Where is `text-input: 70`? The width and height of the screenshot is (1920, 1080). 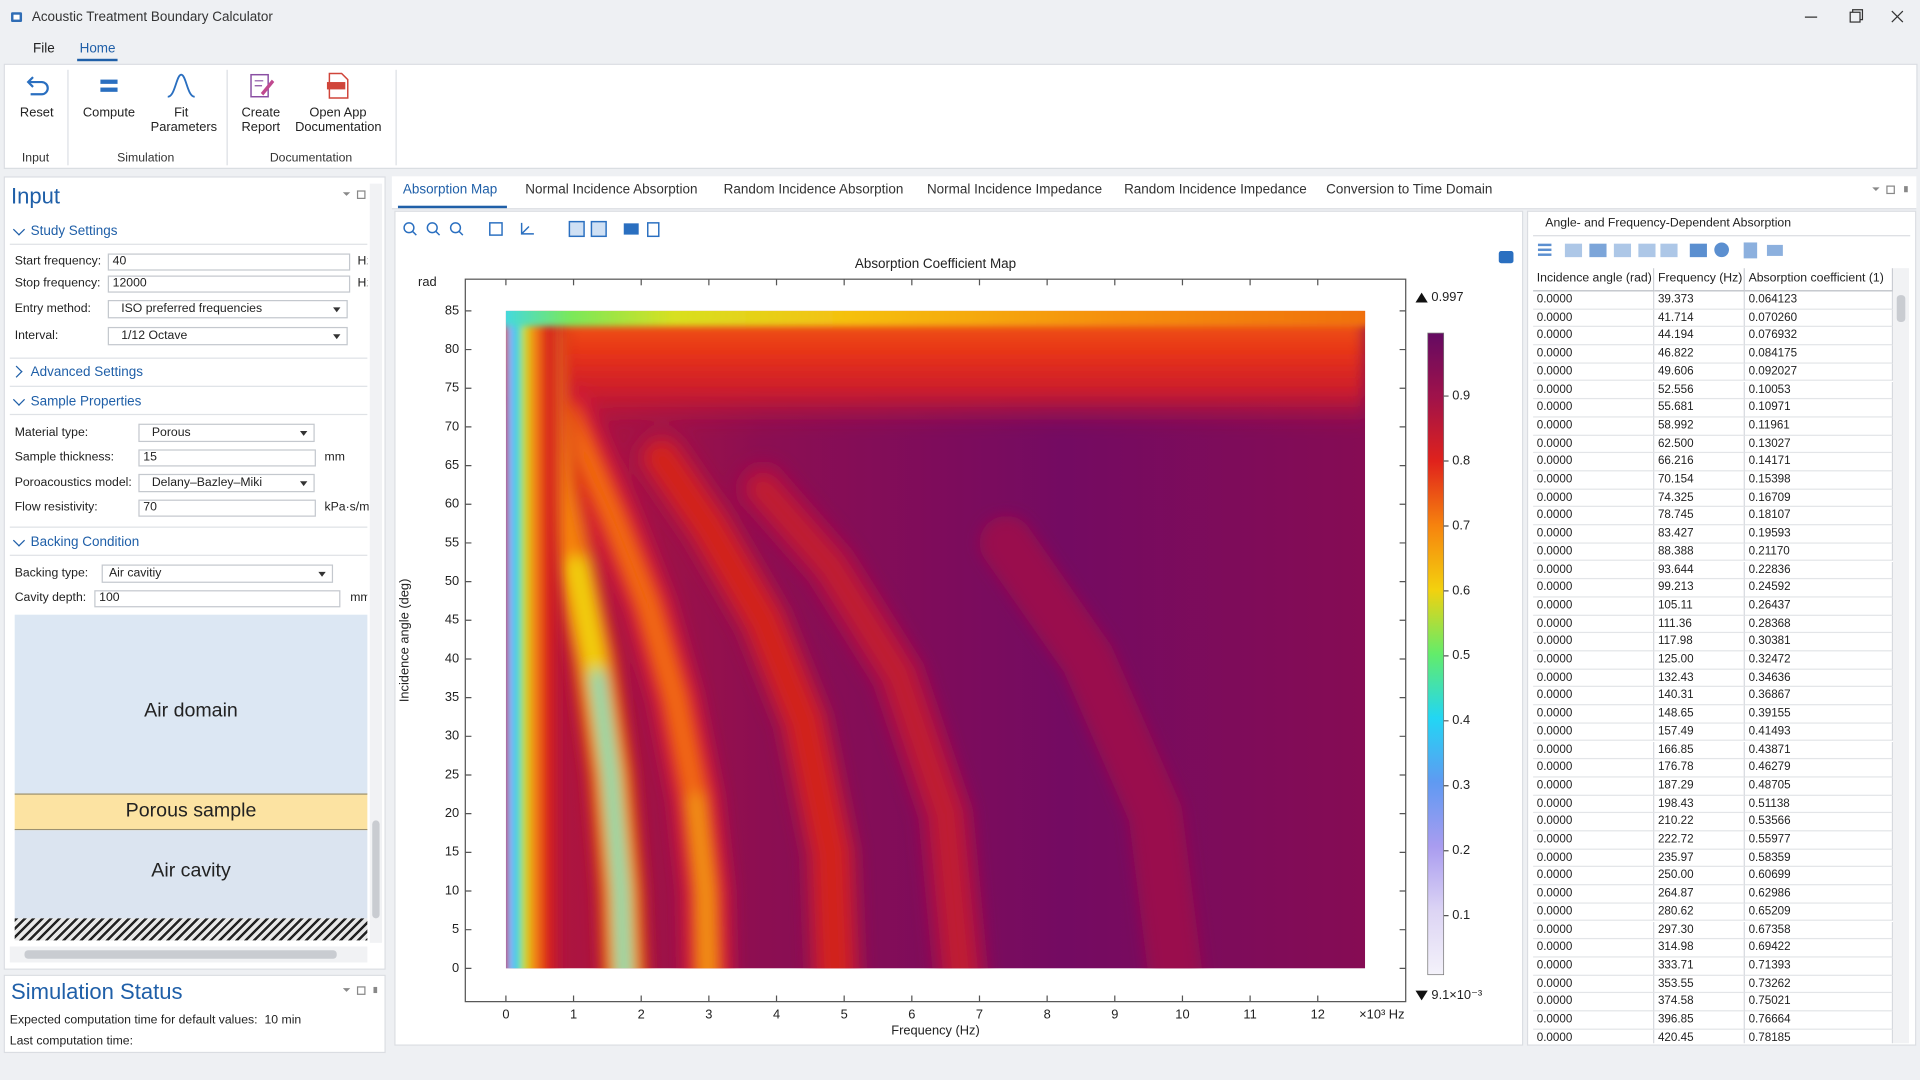
text-input: 70 is located at coordinates (227, 508).